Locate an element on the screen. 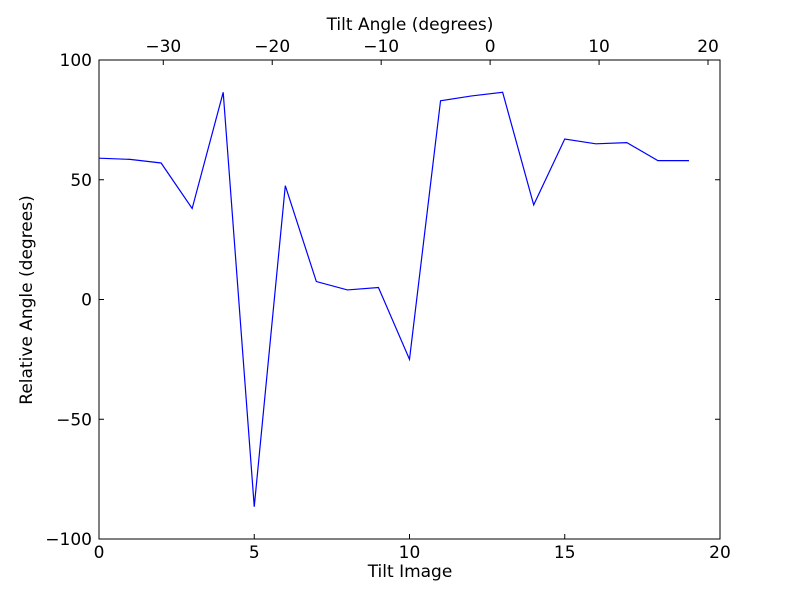 The width and height of the screenshot is (800, 600). bottom-axis-label: Tilt Image is located at coordinates (410, 572).